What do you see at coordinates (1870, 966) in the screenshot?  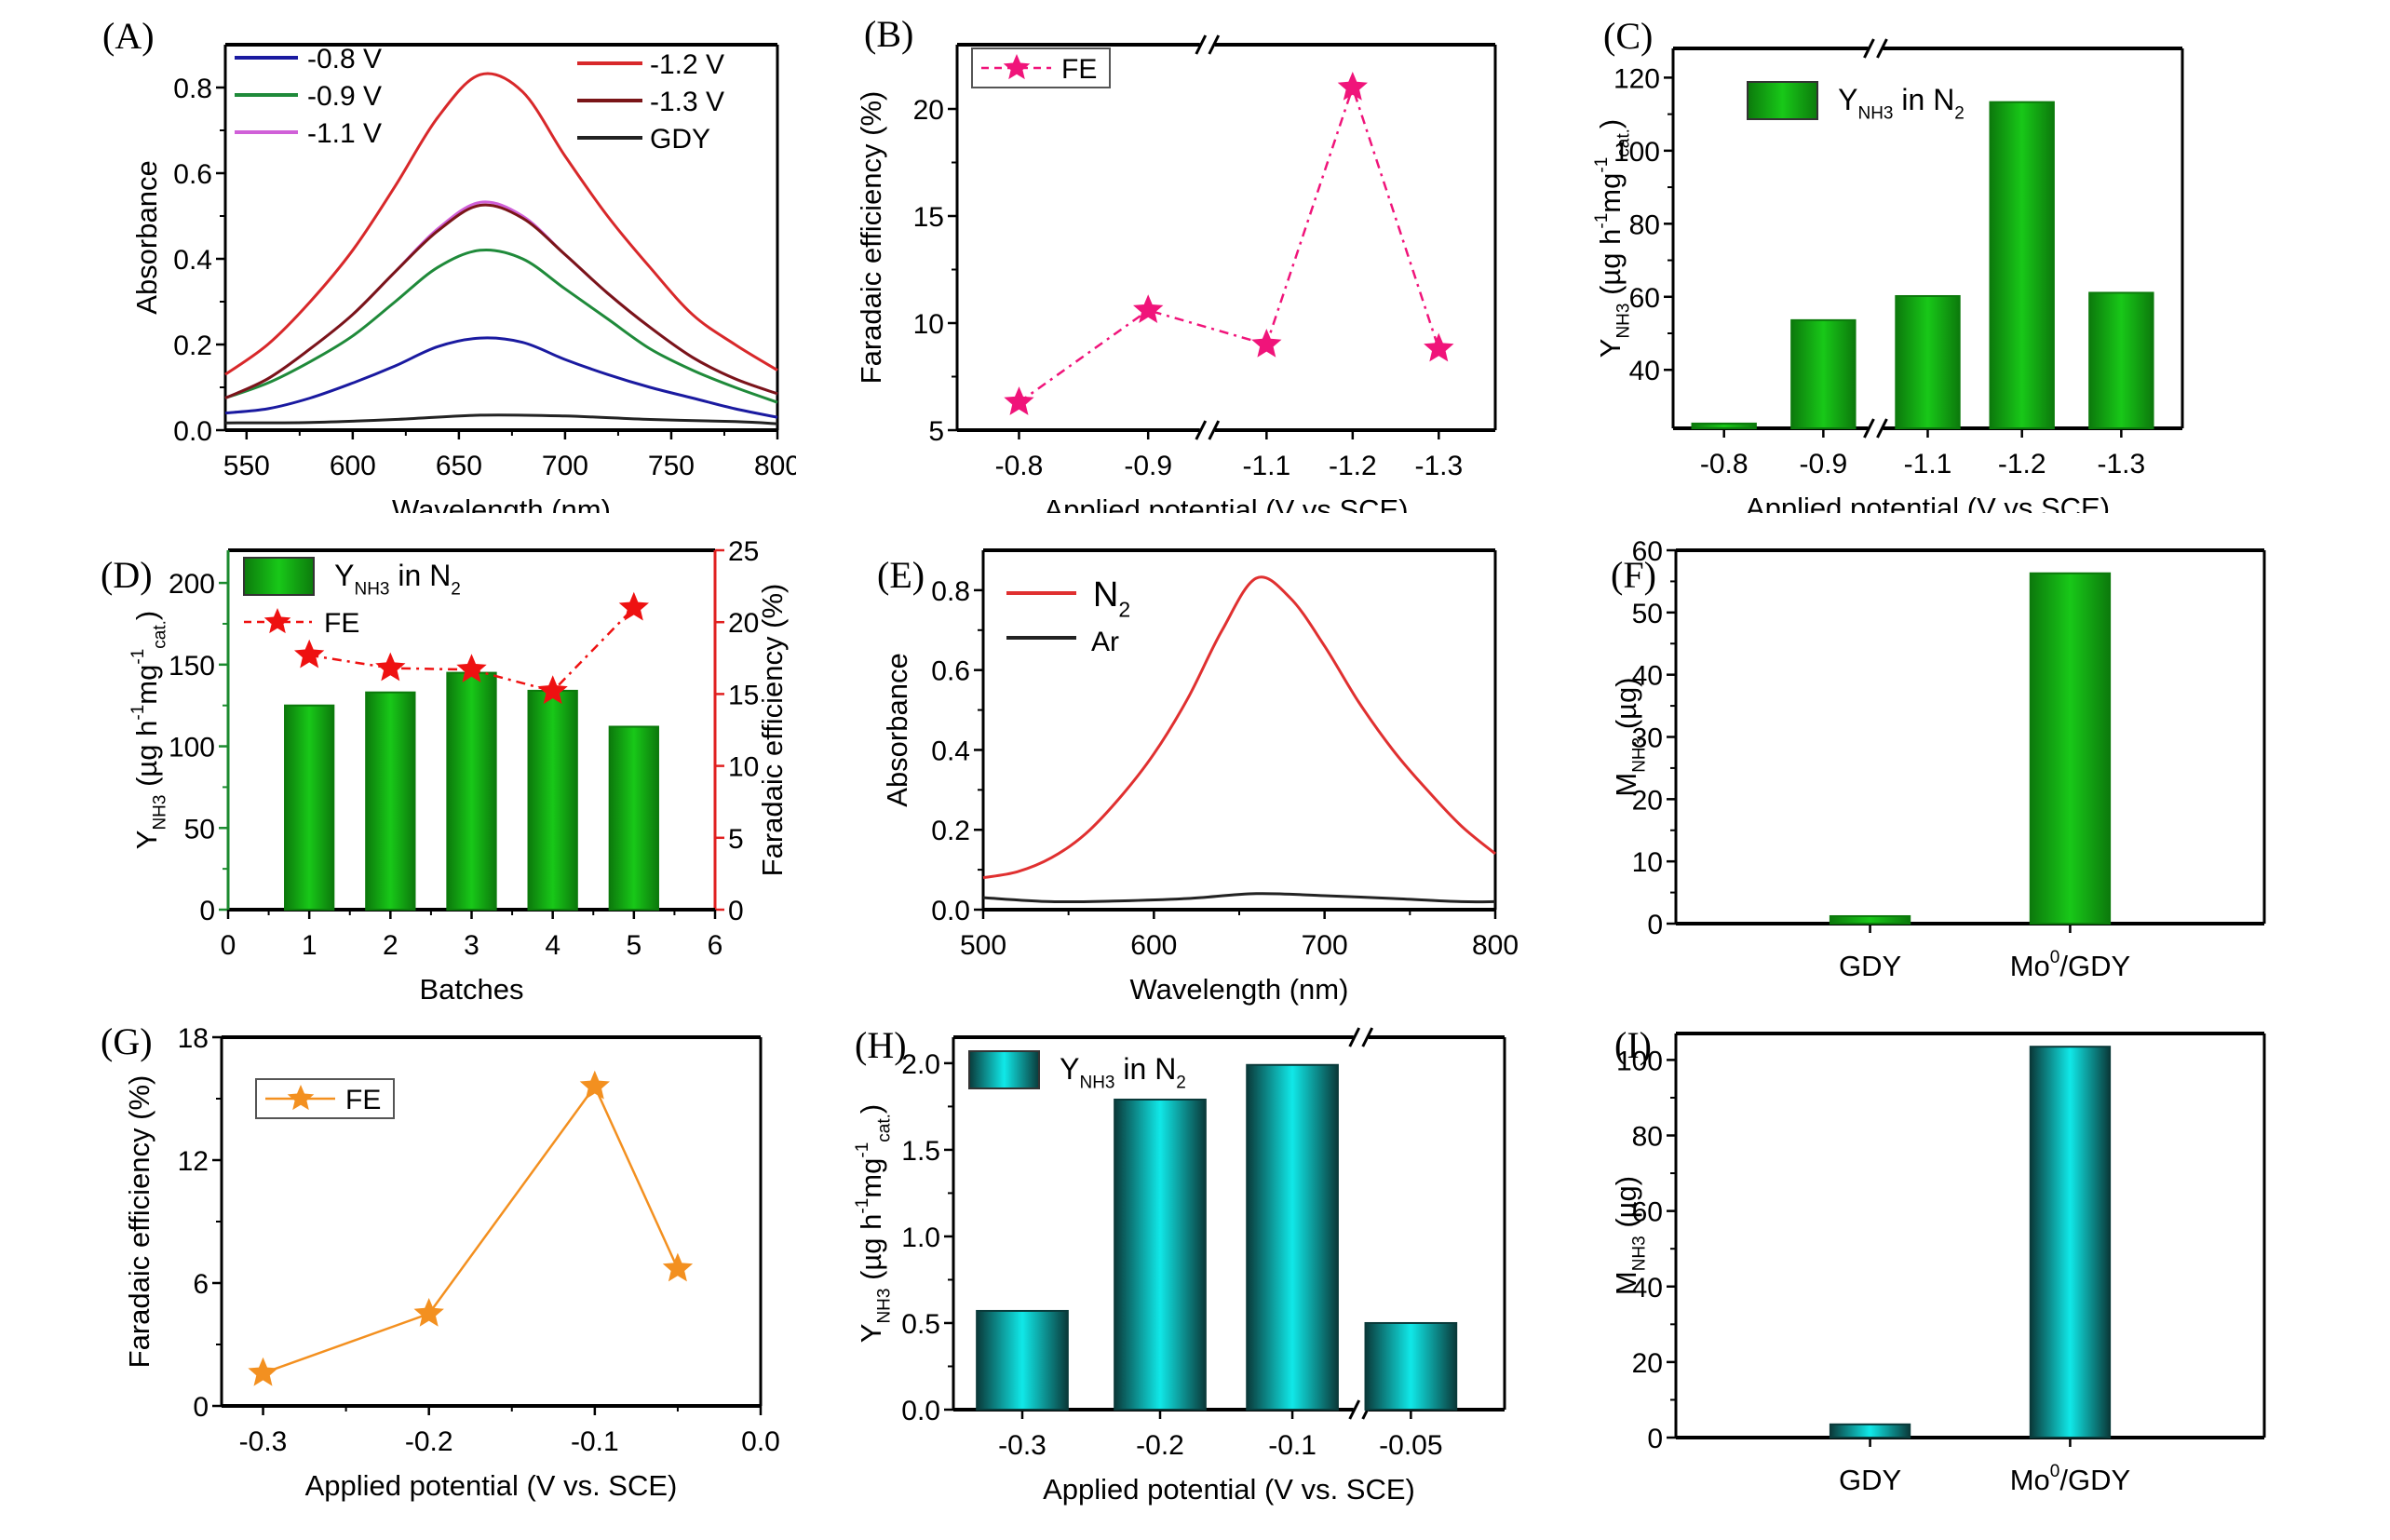 I see `label-main: GDY` at bounding box center [1870, 966].